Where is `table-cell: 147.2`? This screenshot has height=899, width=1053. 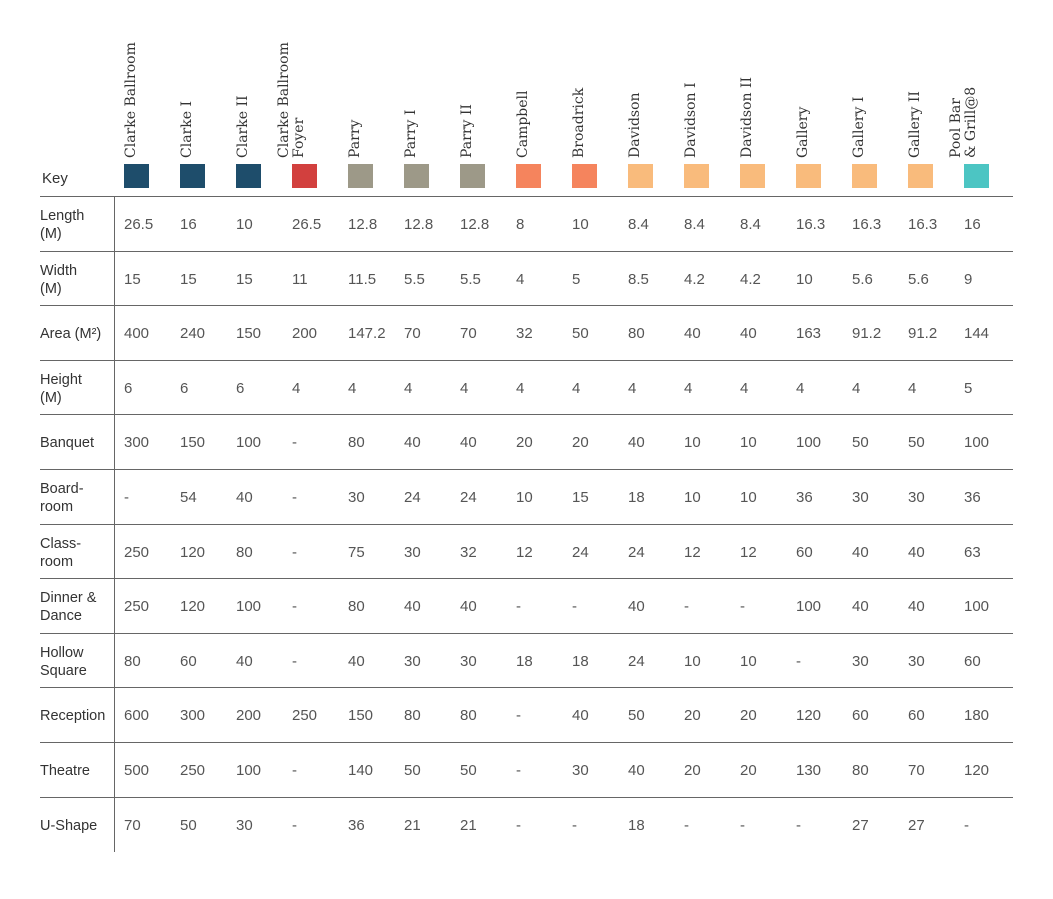
table-cell: 147.2 is located at coordinates (367, 334).